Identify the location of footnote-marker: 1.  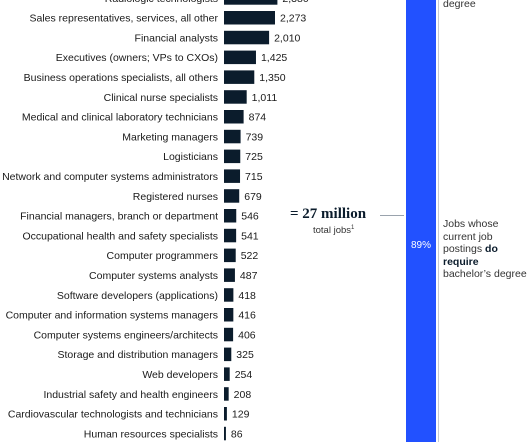
(353, 228).